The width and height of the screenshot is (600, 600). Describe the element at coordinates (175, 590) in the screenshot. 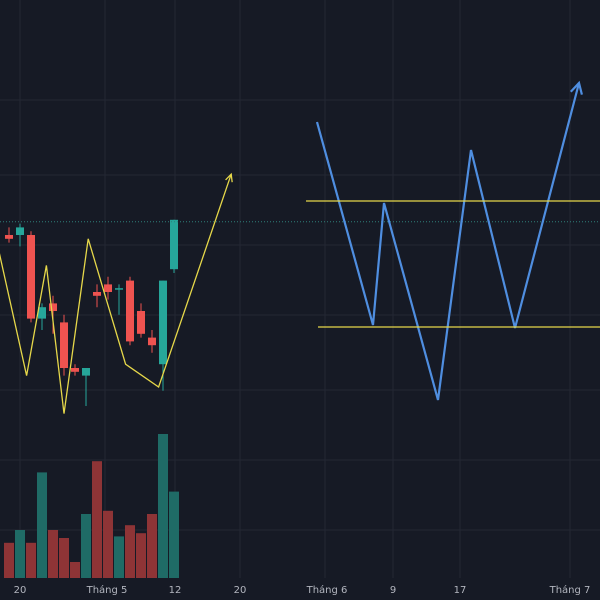

I see `x-tick-label: 12` at that location.